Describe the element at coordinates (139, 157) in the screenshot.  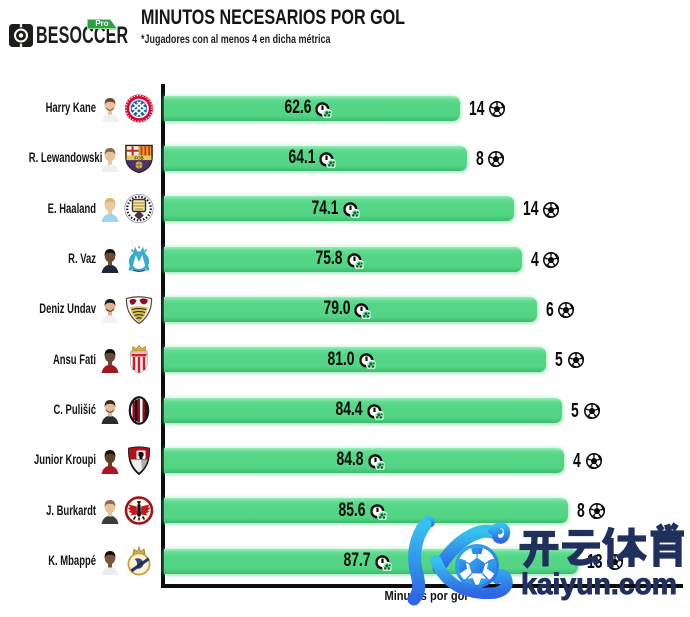
I see `svg-text: FCB` at that location.